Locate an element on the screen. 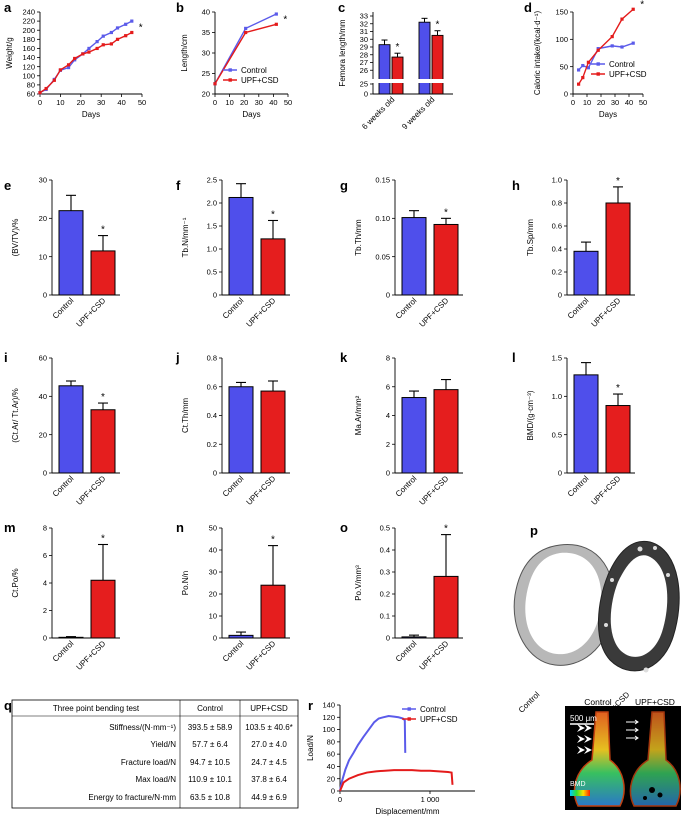 The image size is (685, 816). y-tick-label: 6 is located at coordinates (45, 555).